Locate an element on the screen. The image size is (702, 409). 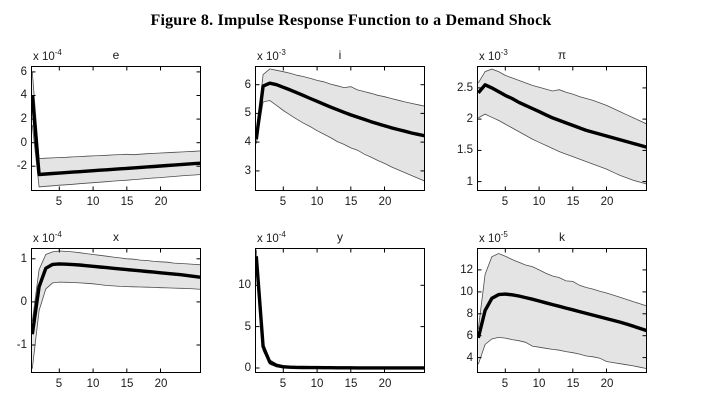
plot-area-k is located at coordinates (562, 310).